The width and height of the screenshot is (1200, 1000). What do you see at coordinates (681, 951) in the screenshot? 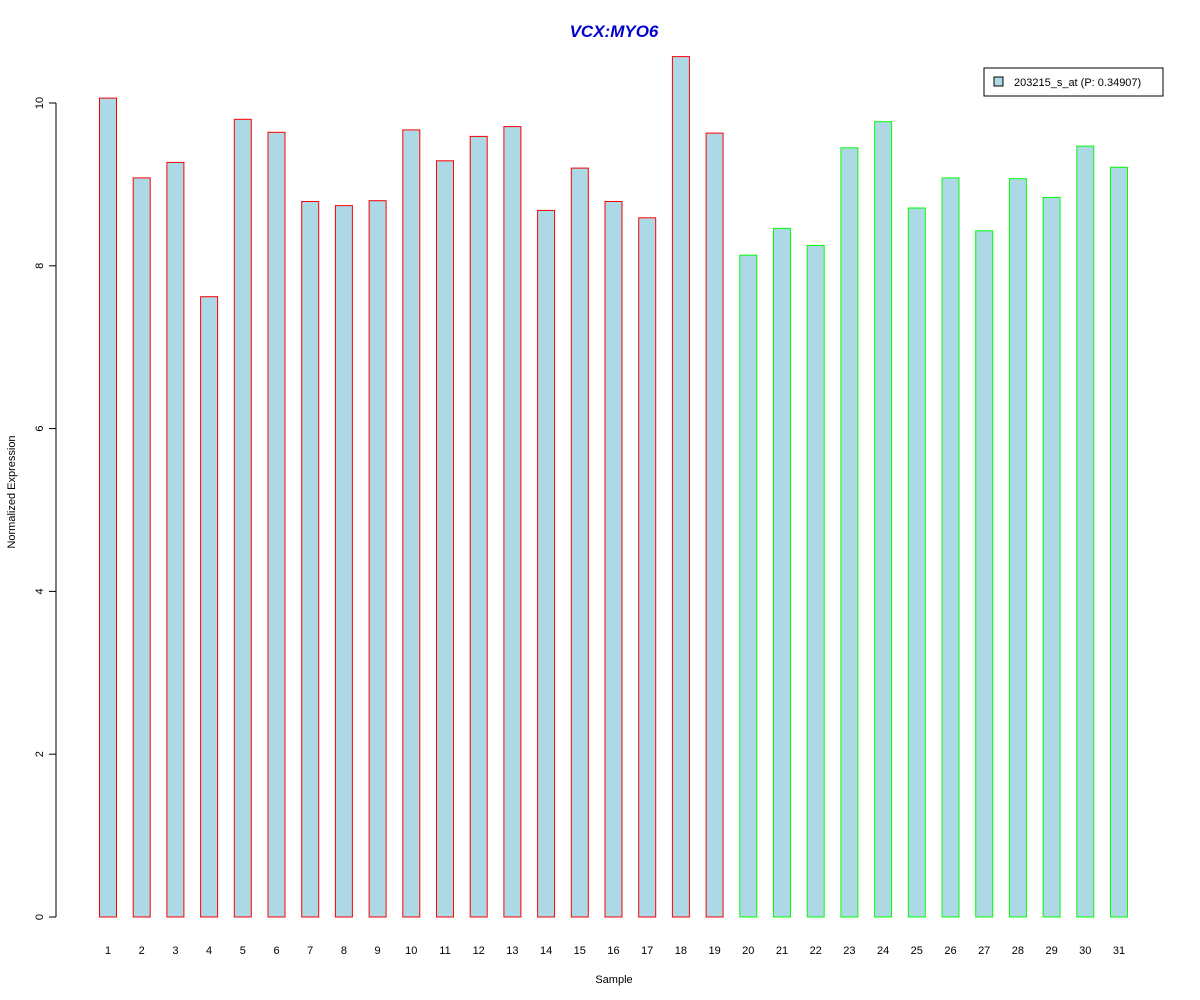
I see `x-tick-label: 18` at bounding box center [681, 951].